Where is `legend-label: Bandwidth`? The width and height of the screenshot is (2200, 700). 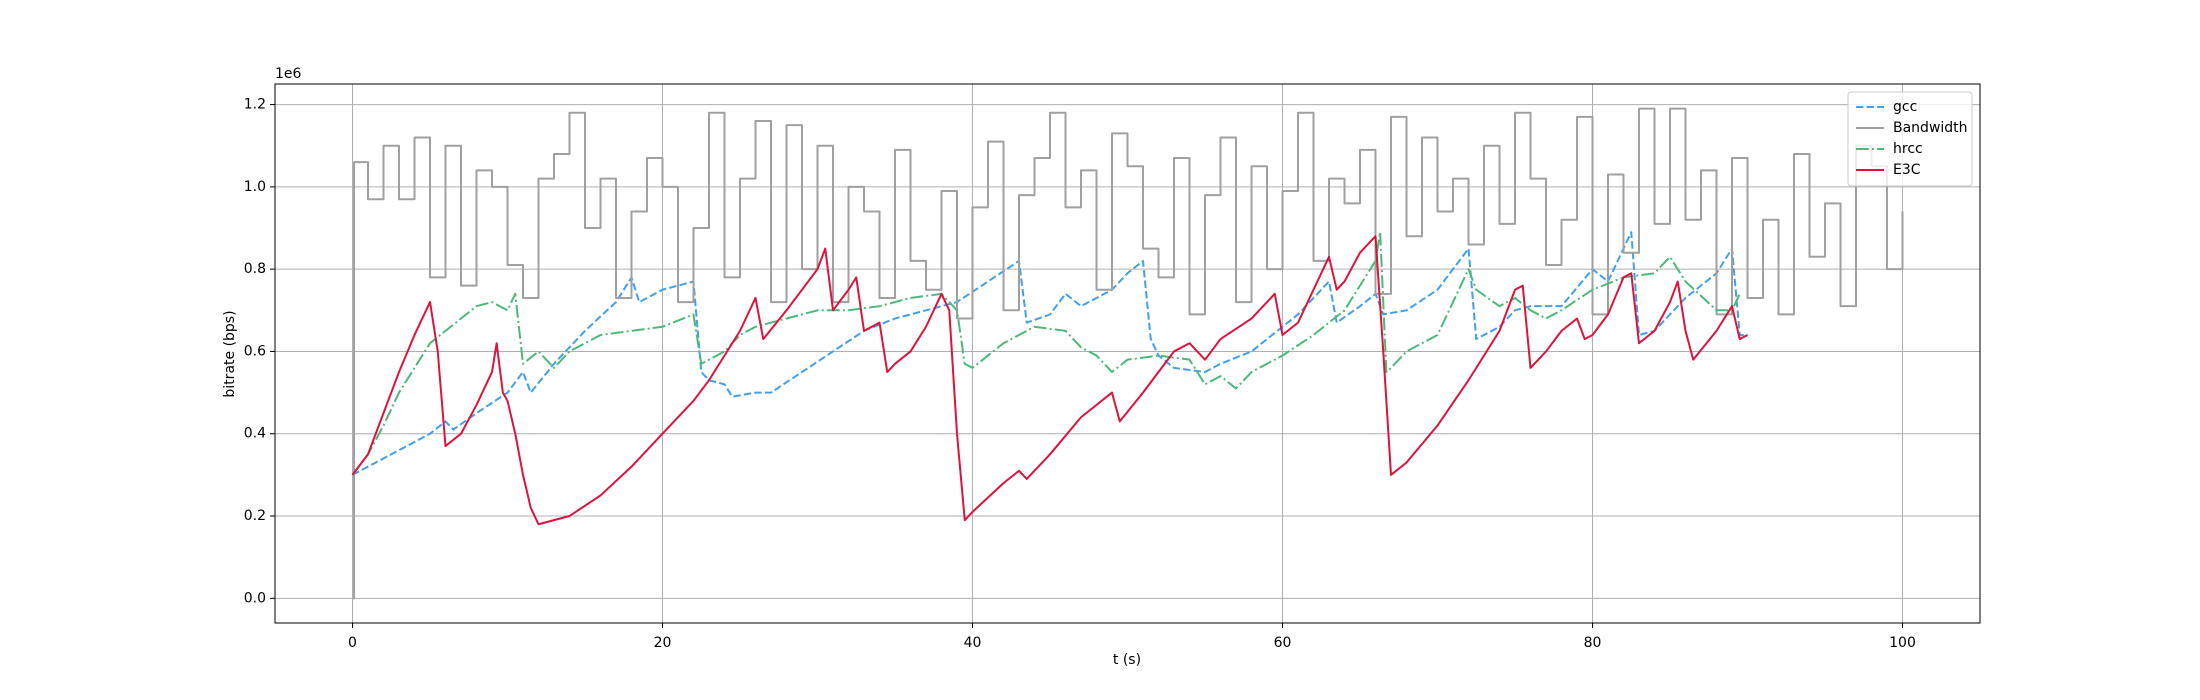
legend-label: Bandwidth is located at coordinates (1930, 128).